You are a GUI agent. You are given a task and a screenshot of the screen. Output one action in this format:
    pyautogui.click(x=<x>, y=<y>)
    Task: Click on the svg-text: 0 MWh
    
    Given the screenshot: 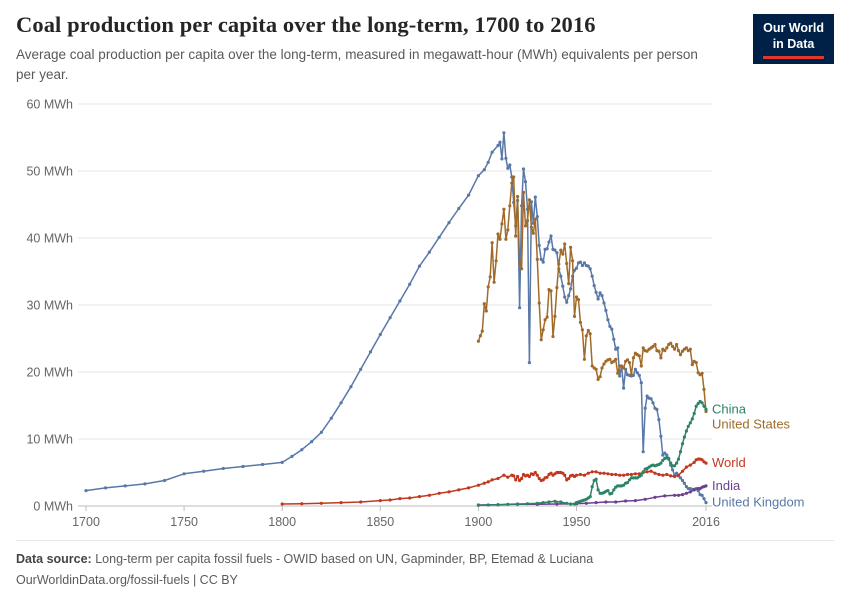 What is the action you would take?
    pyautogui.click(x=53, y=507)
    